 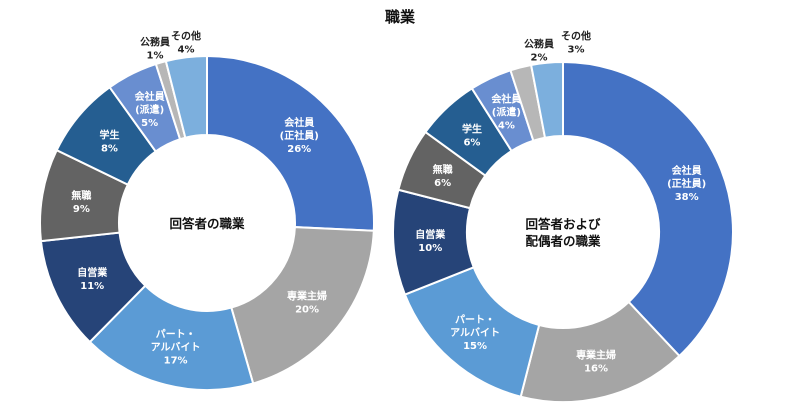 I want to click on slice-value-label: 1%, so click(x=155, y=56).